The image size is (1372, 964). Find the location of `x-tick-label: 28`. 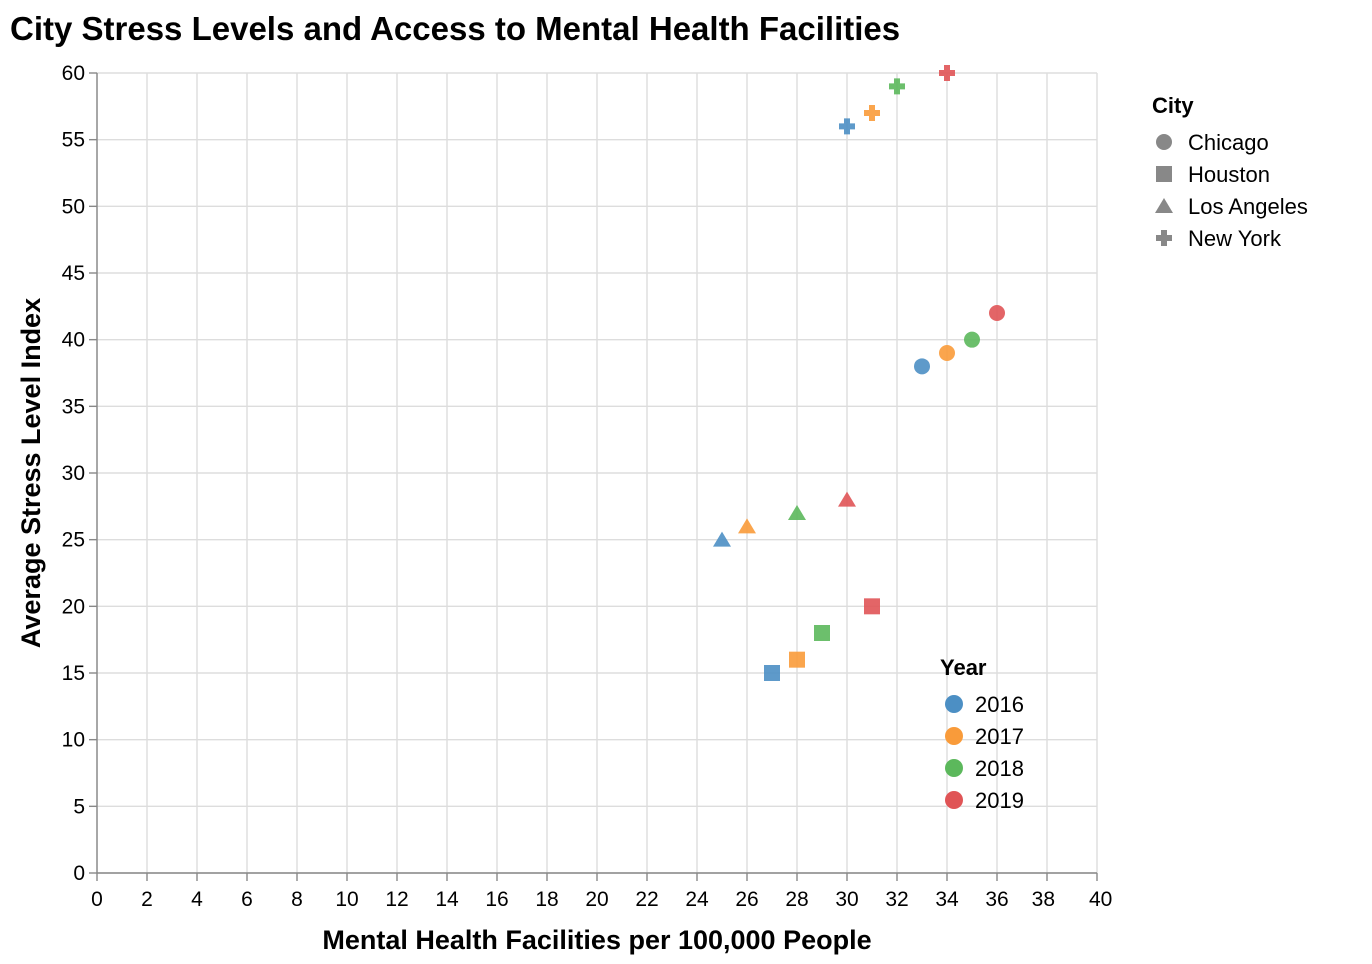

x-tick-label: 28 is located at coordinates (796, 899).